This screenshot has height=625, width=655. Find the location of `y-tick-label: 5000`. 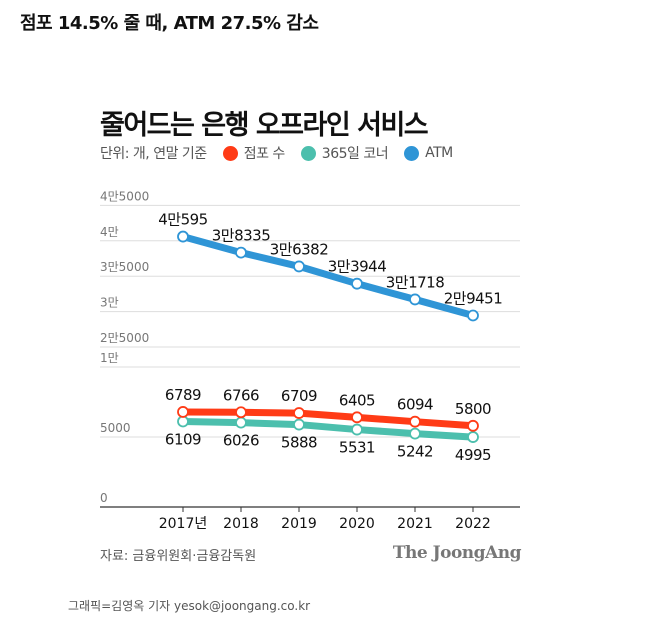

y-tick-label: 5000 is located at coordinates (115, 428).